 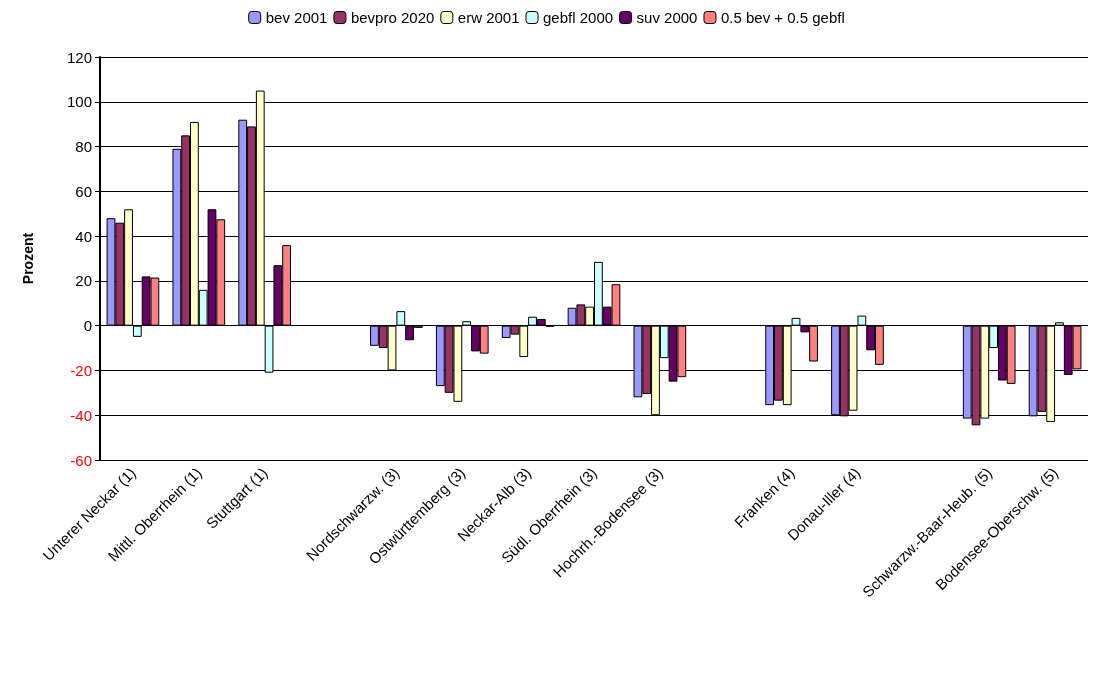 I want to click on legend-label: suv 2000, so click(x=667, y=17).